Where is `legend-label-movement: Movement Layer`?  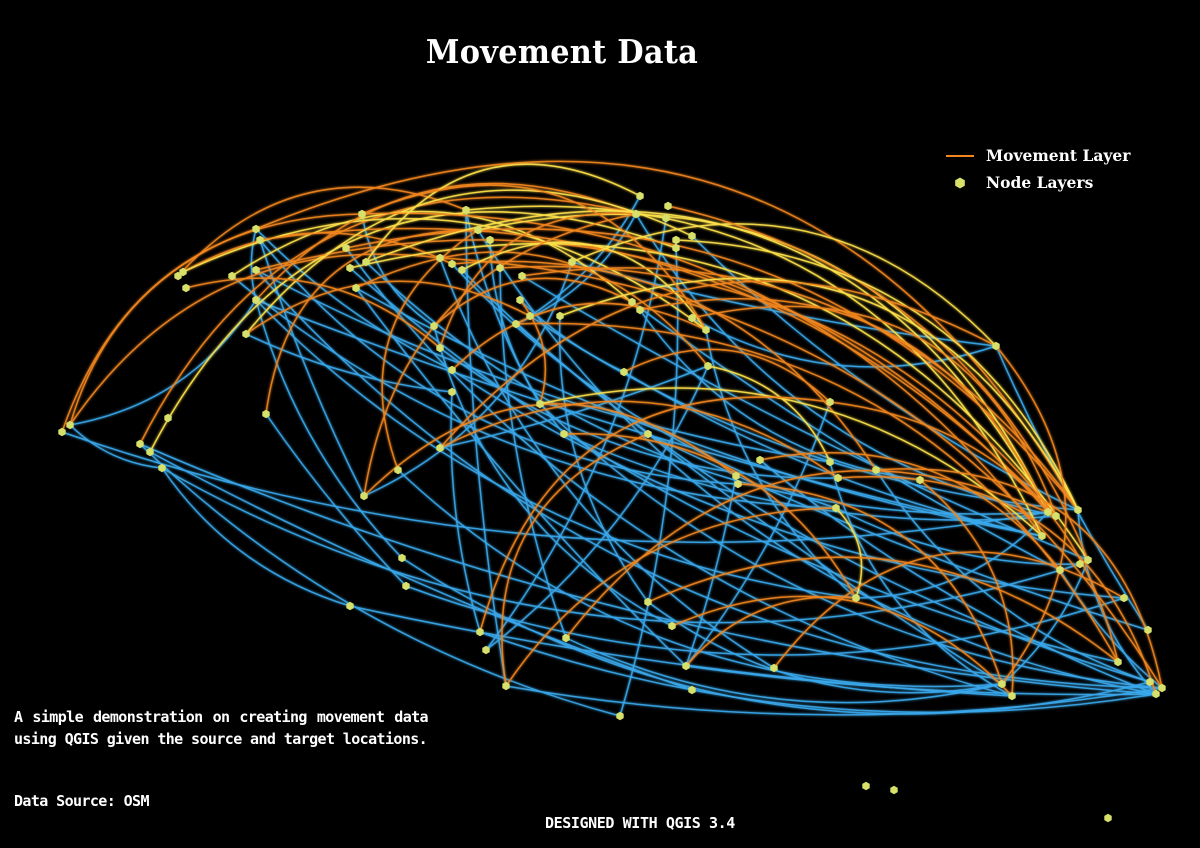 legend-label-movement: Movement Layer is located at coordinates (1058, 155).